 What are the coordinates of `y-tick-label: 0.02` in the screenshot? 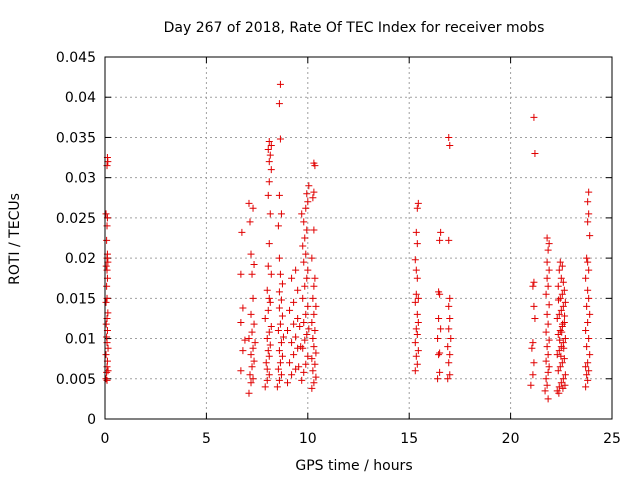 It's located at (80, 259).